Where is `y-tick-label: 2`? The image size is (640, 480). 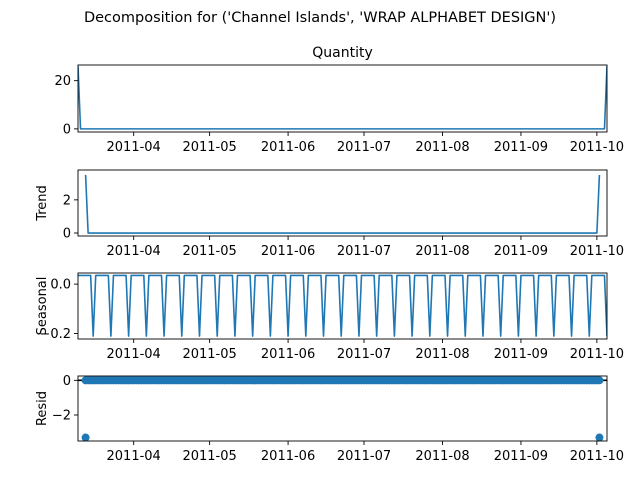 y-tick-label: 2 is located at coordinates (67, 200).